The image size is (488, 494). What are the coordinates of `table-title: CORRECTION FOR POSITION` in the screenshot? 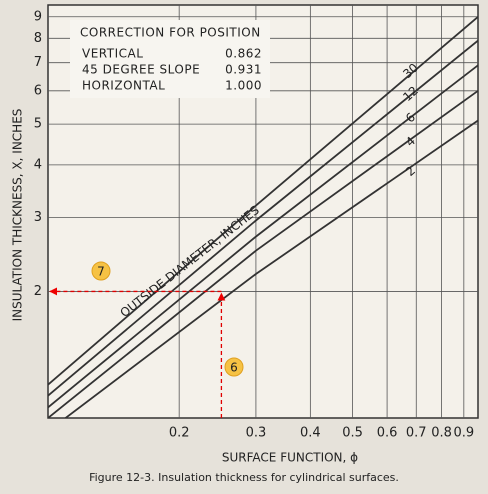 It's located at (170, 33).